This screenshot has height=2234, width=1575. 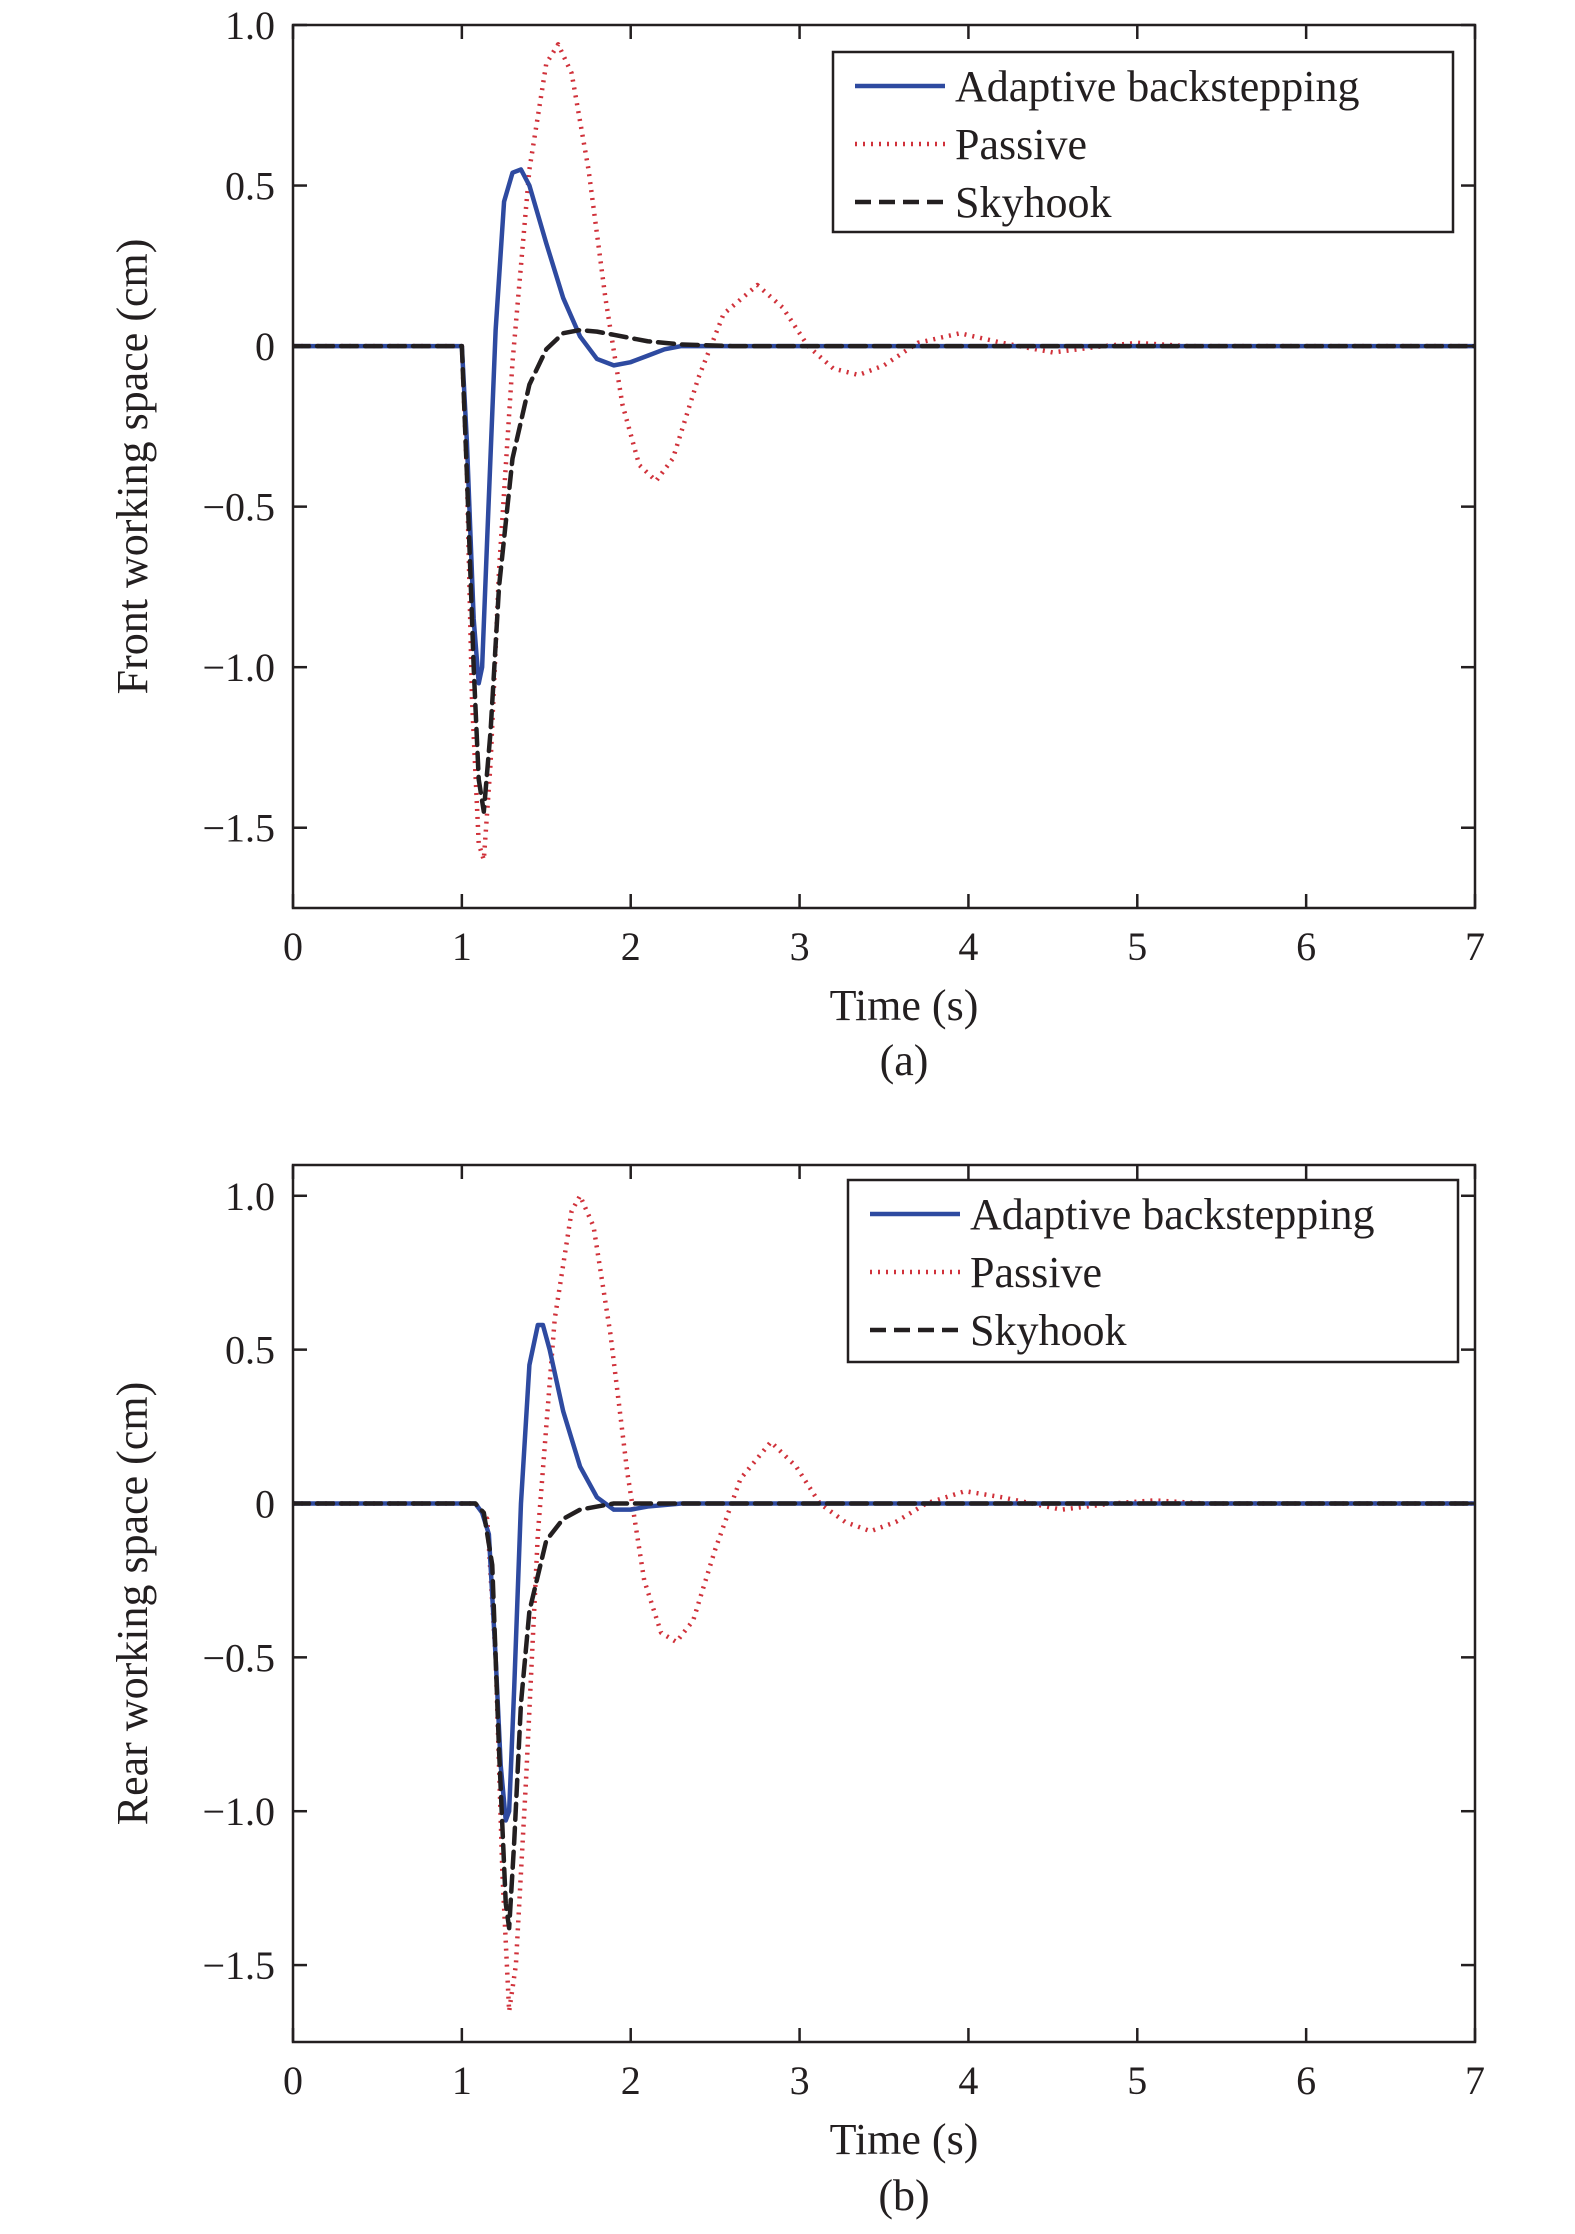 I want to click on figure-caption: (b), so click(x=903, y=2195).